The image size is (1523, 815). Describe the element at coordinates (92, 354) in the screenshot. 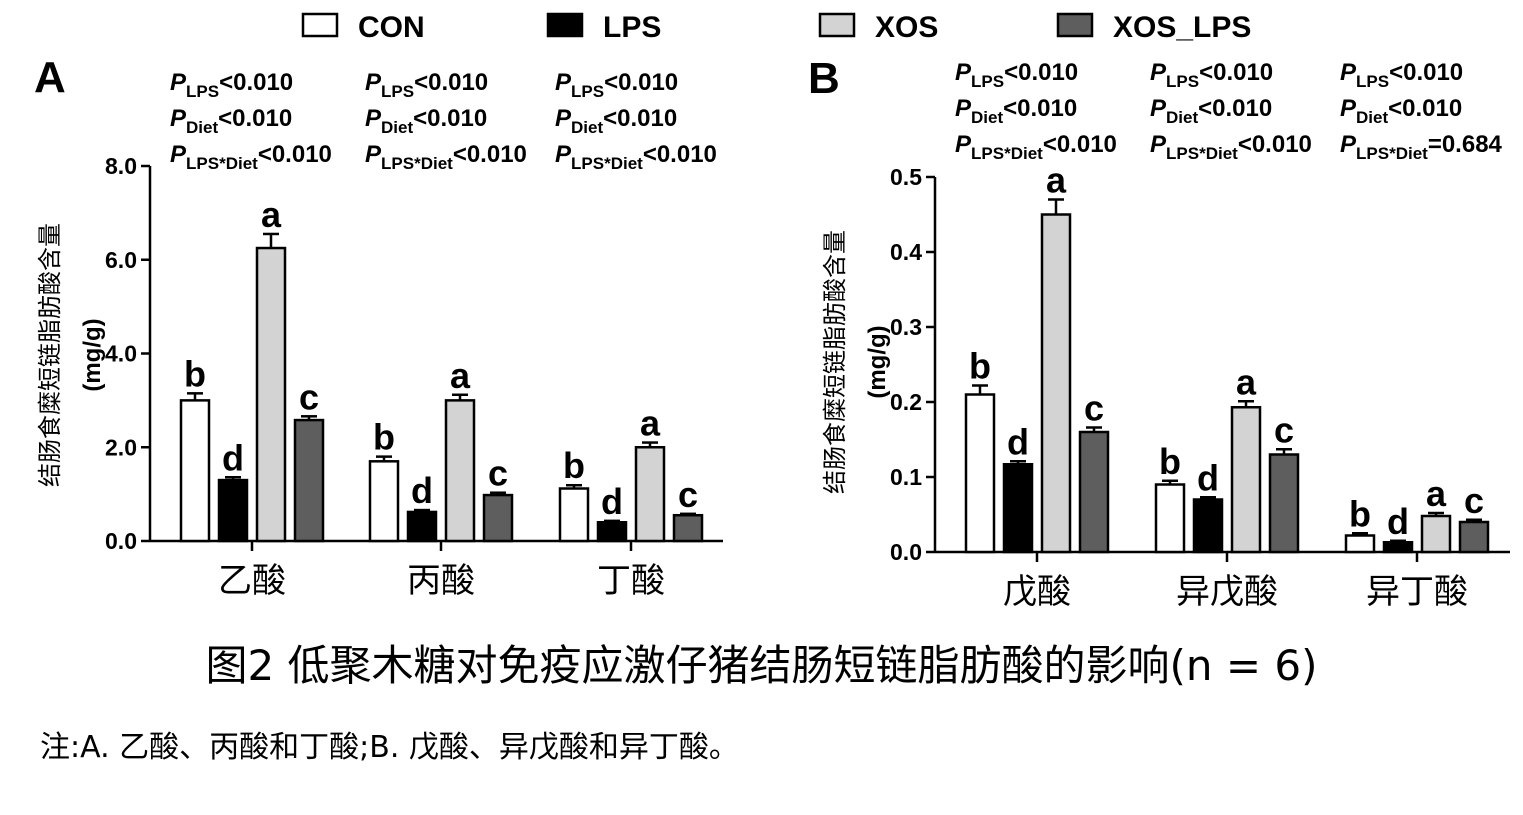

I see `panel-a-y-axis-unit: (mg/g)` at that location.